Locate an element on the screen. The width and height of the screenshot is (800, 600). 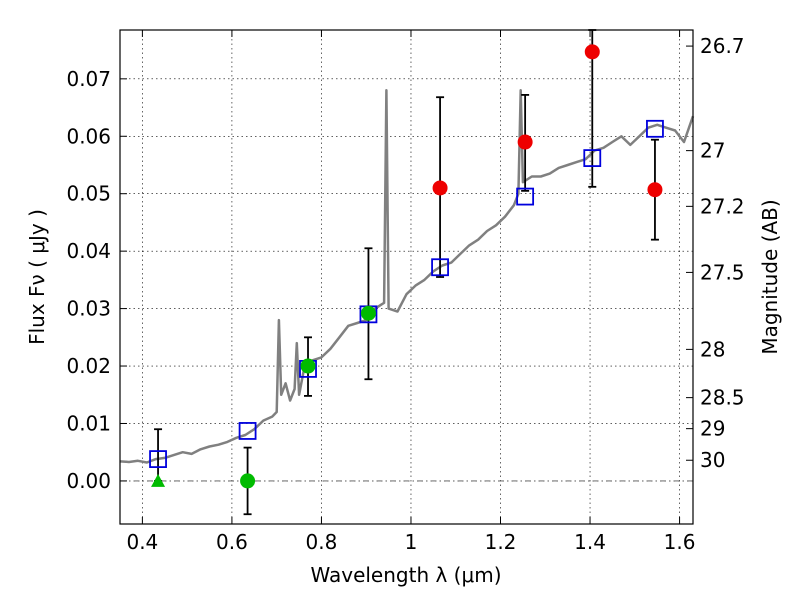
y2-tick-label: 28 is located at coordinates (712, 349).